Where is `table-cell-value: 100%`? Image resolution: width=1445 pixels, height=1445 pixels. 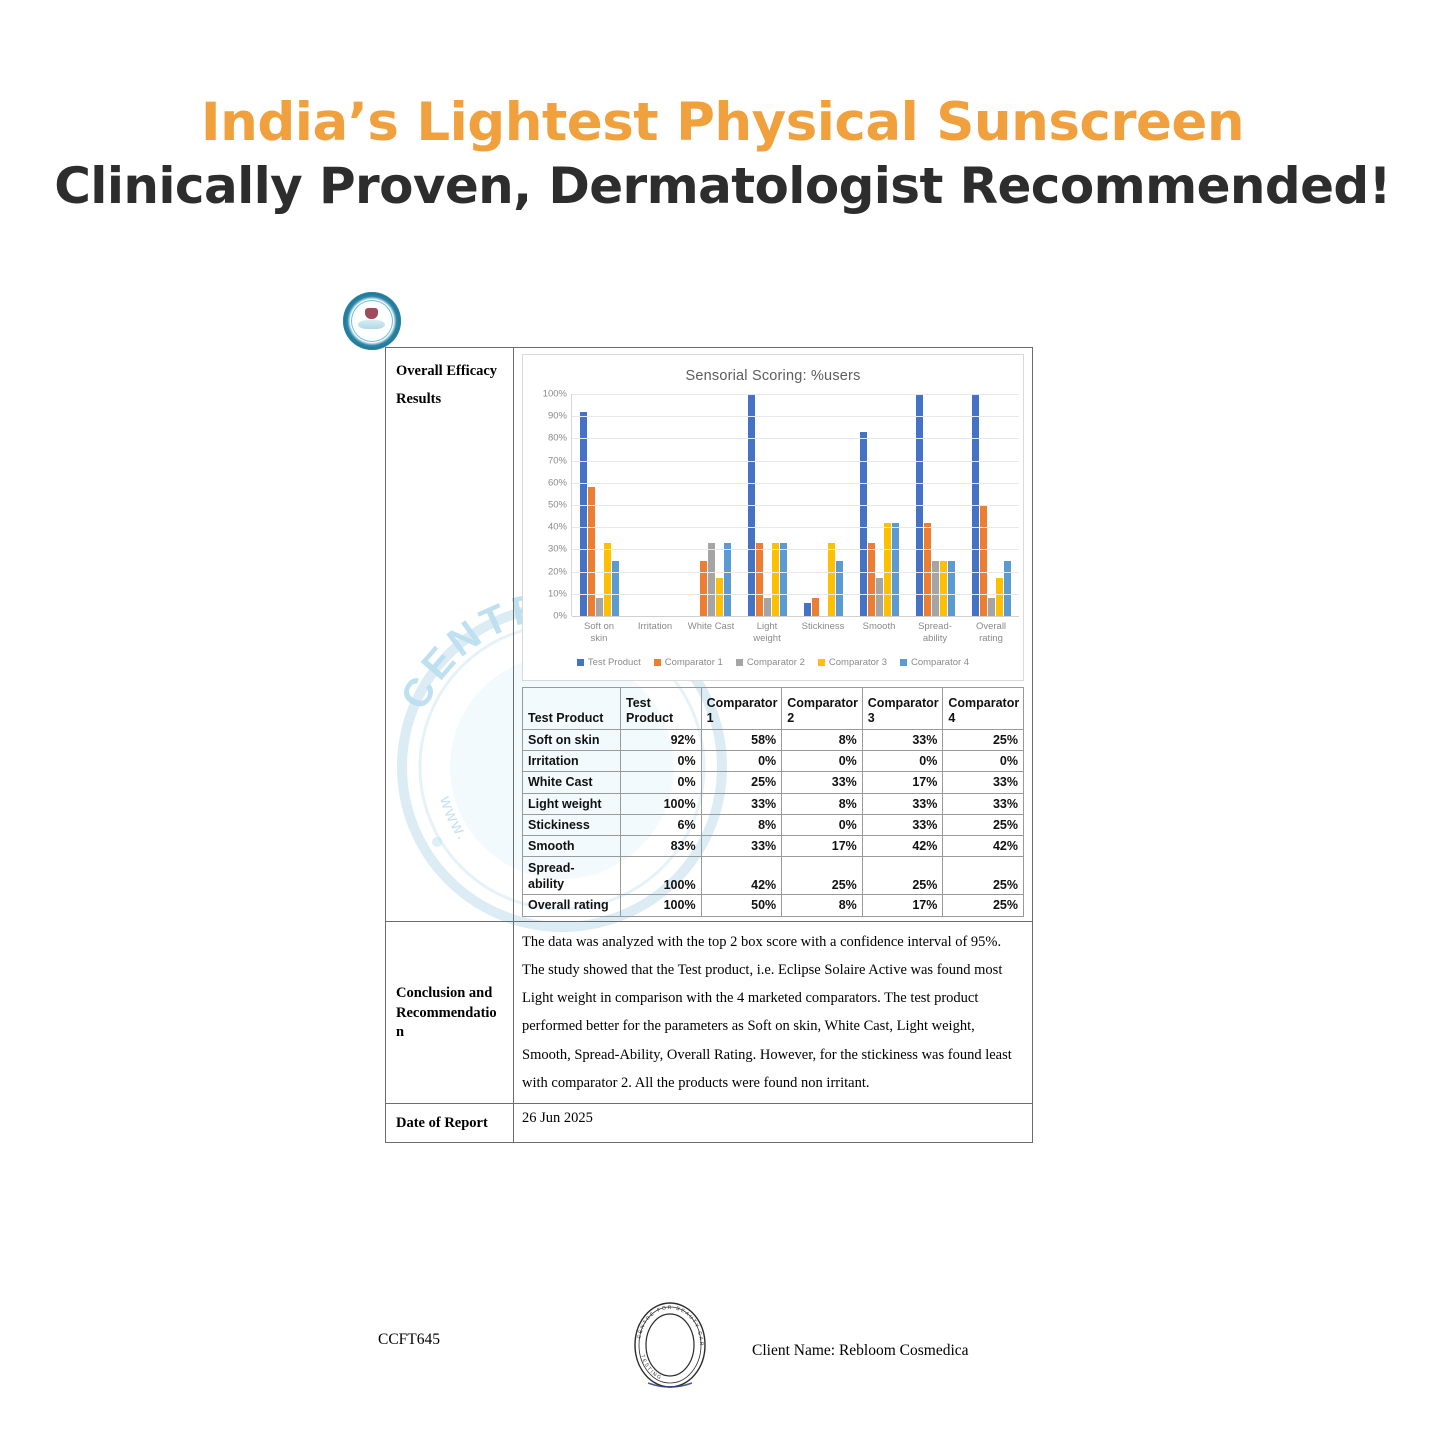 table-cell-value: 100% is located at coordinates (661, 803).